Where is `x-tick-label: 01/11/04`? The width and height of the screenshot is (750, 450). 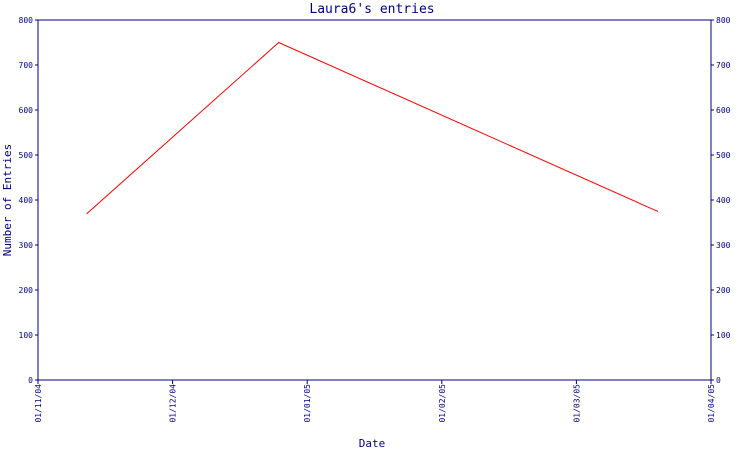
x-tick-label: 01/11/04 is located at coordinates (38, 403).